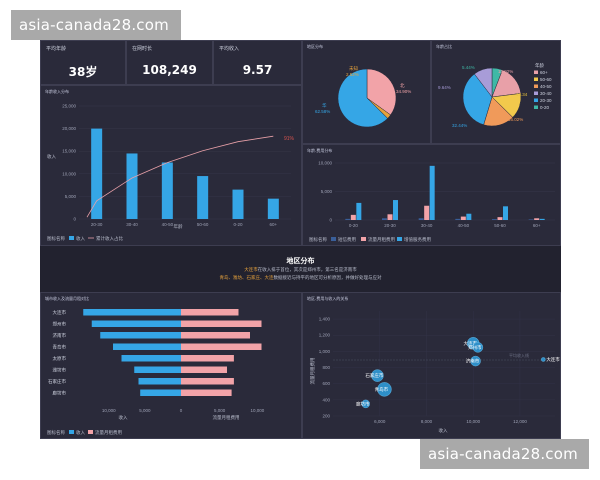 Image resolution: width=600 pixels, height=480 pixels. What do you see at coordinates (60, 347) in the screenshot?
I see `city-label: 青岛市` at bounding box center [60, 347].